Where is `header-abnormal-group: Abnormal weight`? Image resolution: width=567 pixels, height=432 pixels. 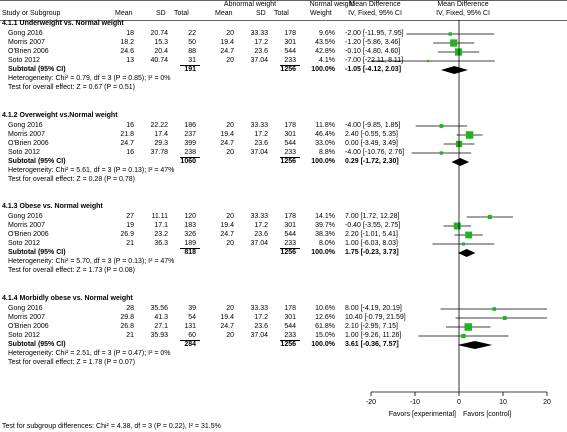
header-abnormal-group: Abnormal weight is located at coordinates (250, 4).